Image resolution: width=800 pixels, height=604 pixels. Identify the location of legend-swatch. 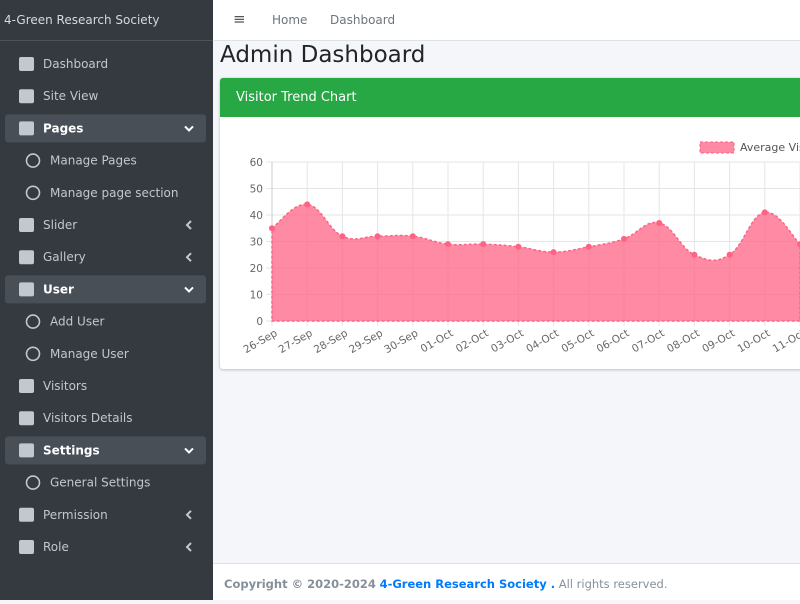
(717, 147).